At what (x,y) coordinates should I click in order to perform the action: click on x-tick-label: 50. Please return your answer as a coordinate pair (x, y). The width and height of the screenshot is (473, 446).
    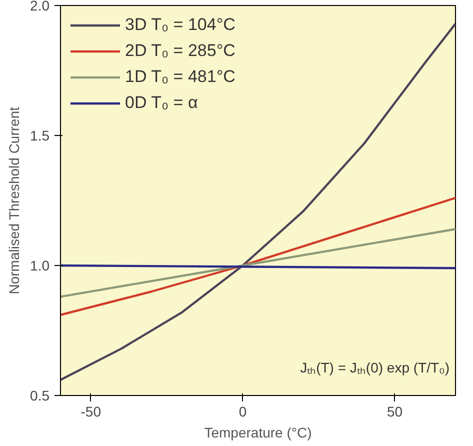
    Looking at the image, I should click on (394, 412).